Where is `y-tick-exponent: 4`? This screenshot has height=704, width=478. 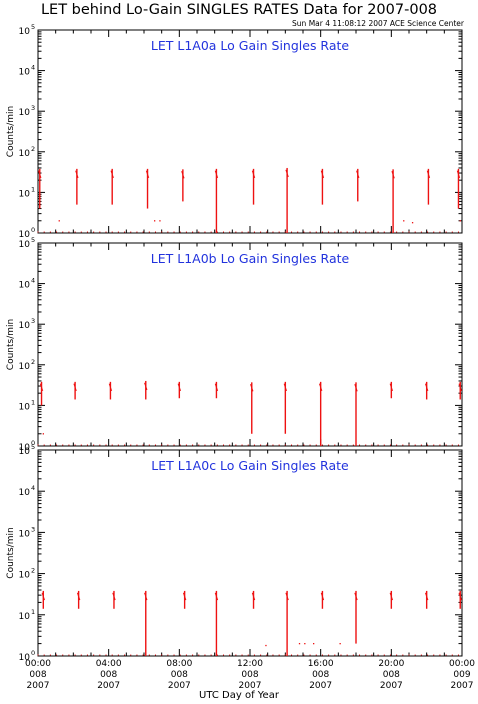
y-tick-exponent: 4 is located at coordinates (33, 488).